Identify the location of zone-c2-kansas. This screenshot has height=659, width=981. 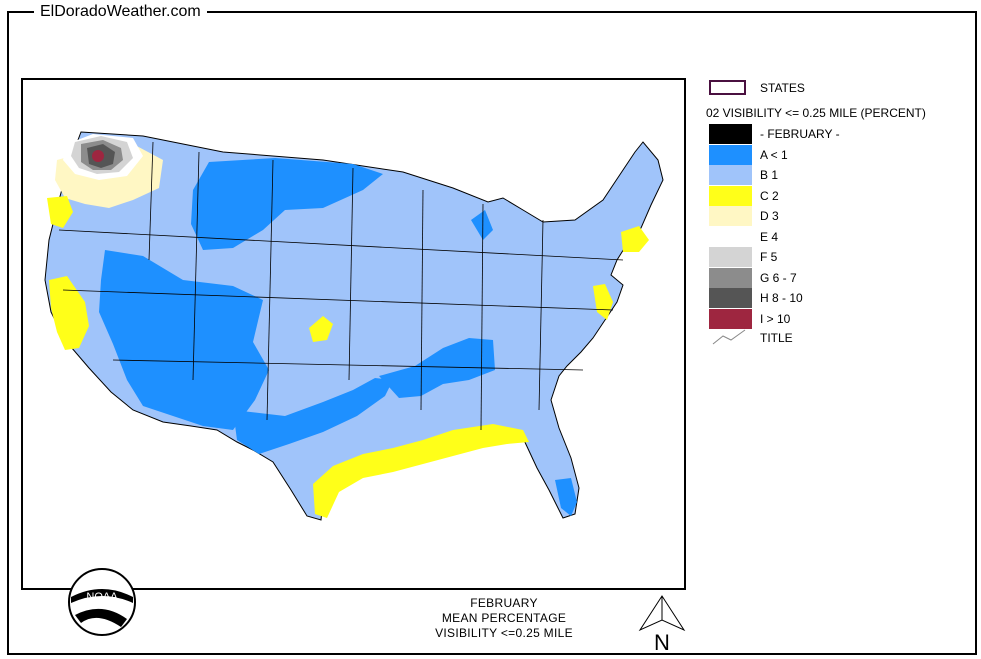
(321, 329).